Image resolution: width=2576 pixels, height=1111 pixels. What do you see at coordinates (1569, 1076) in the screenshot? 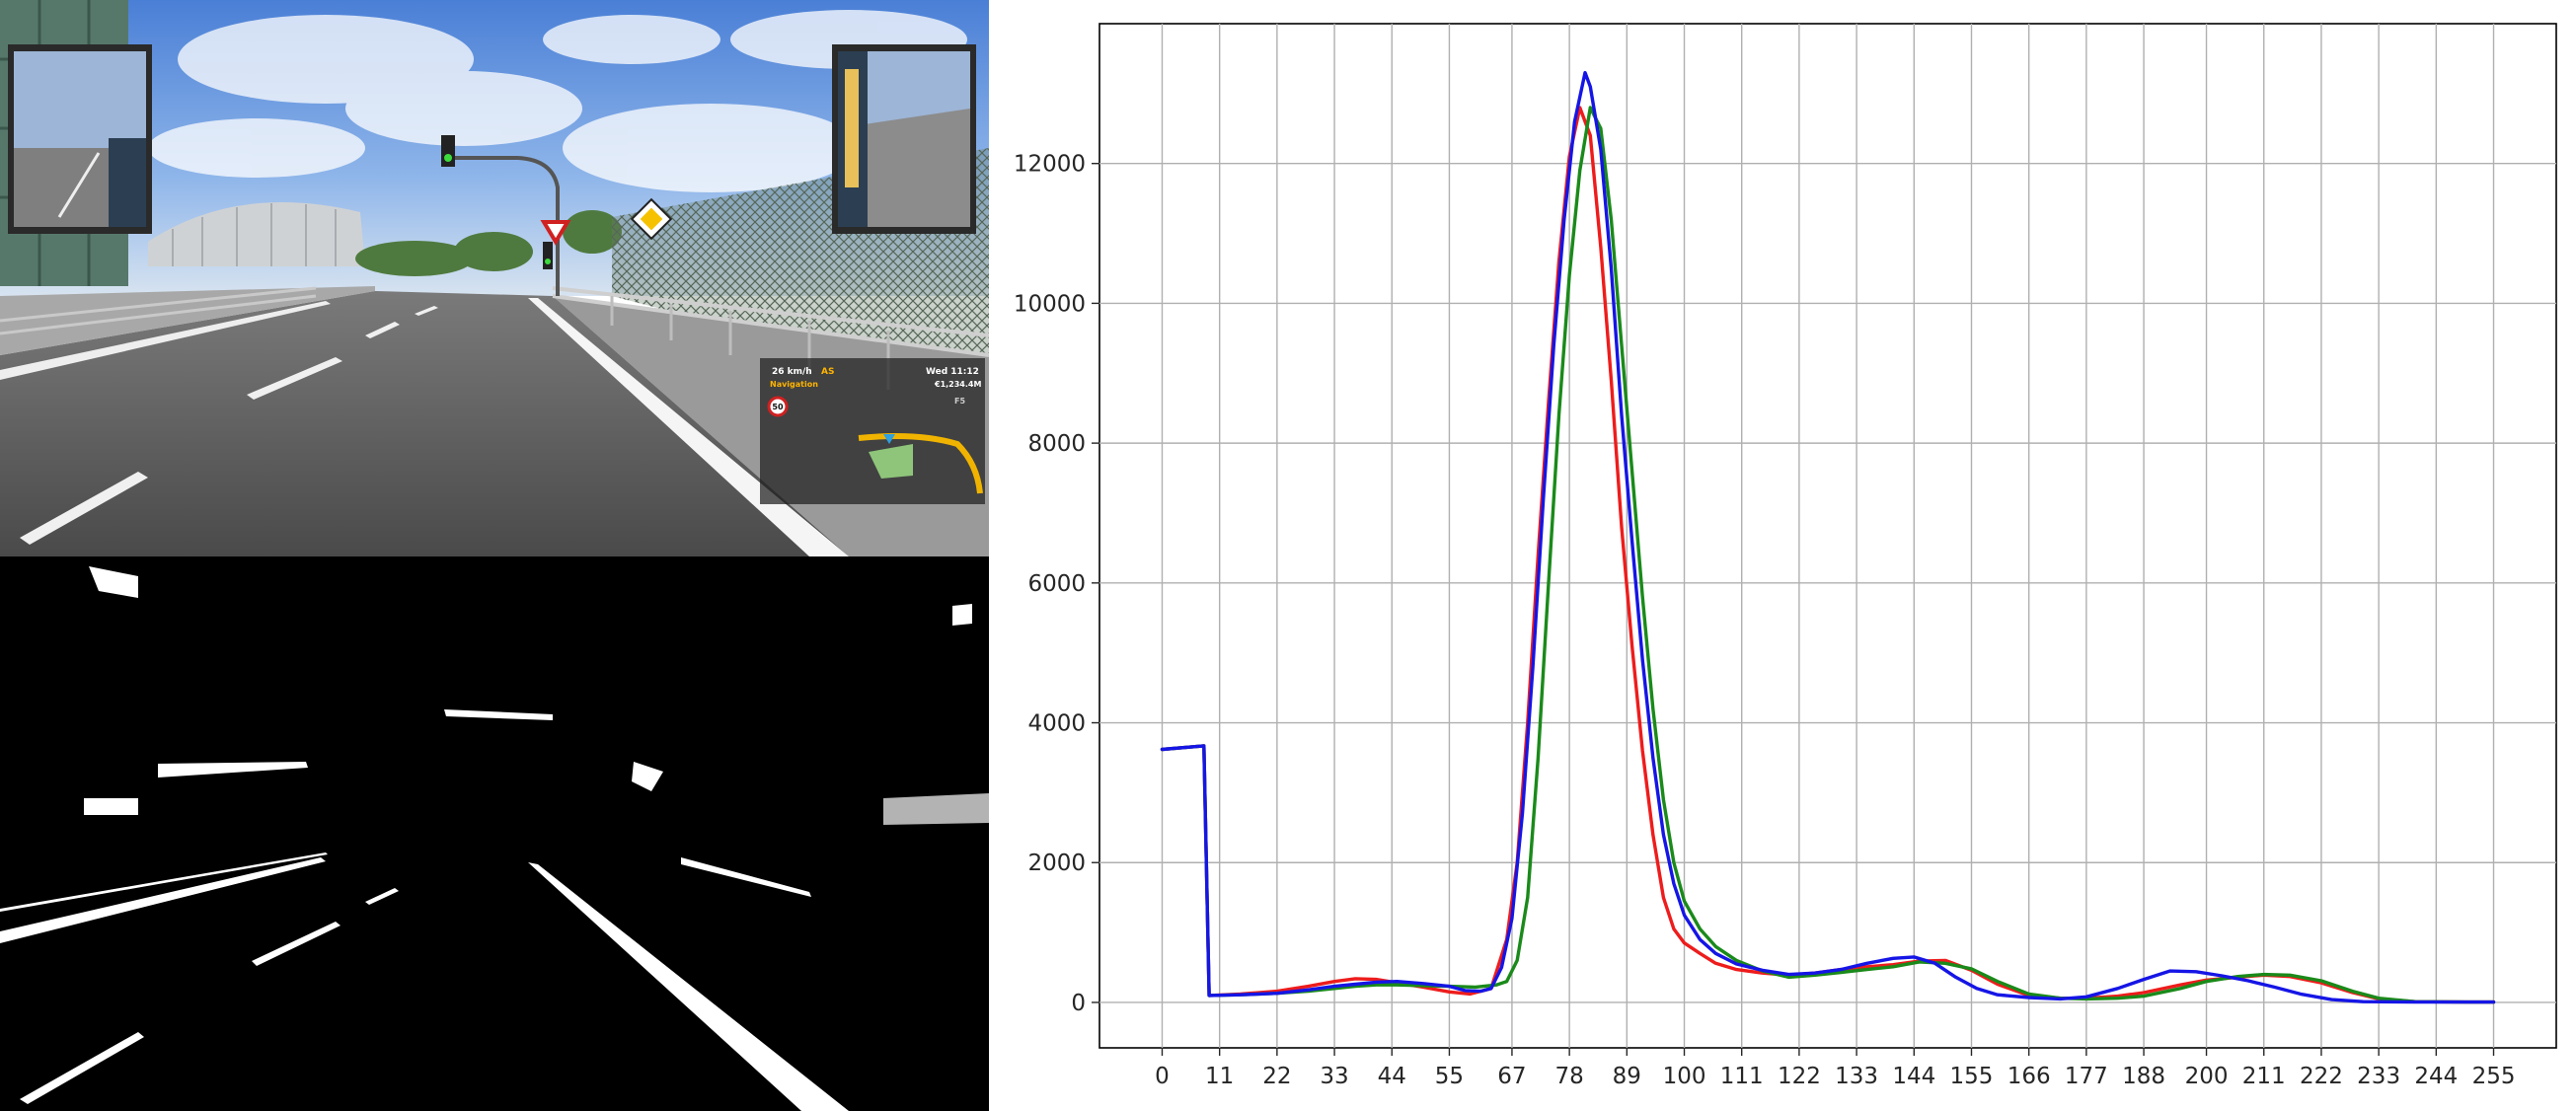
I see `x-tick-label: 78` at bounding box center [1569, 1076].